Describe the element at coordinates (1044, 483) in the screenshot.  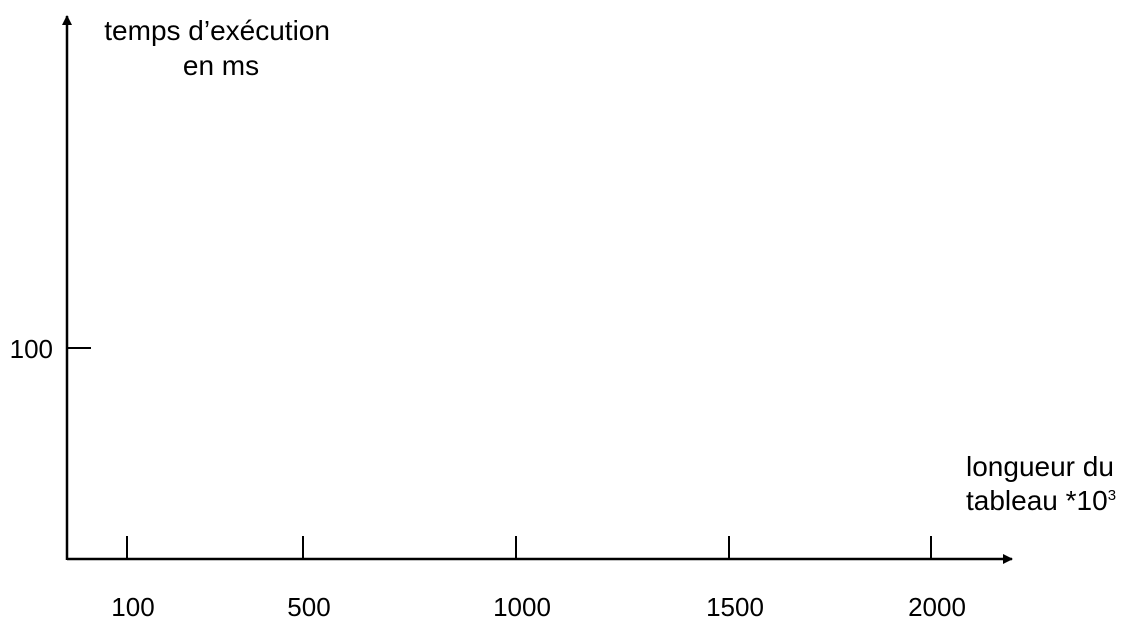
I see `x-axis-title: longueur du tableau *103` at that location.